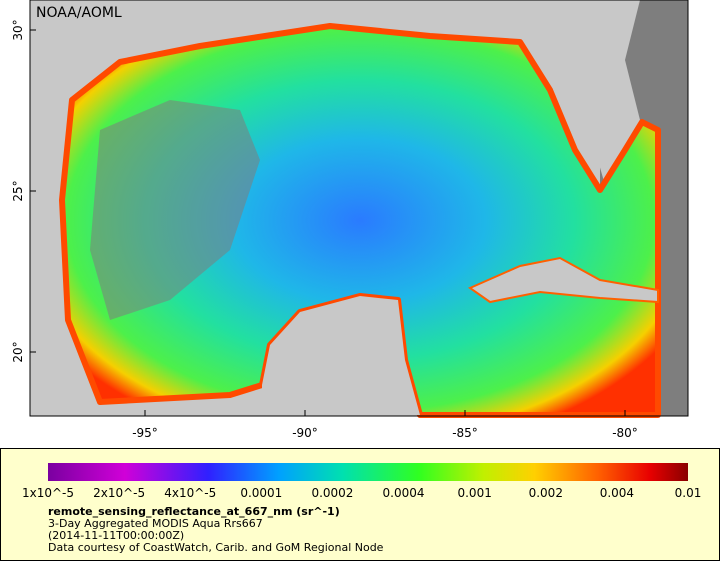 The width and height of the screenshot is (720, 565). I want to click on cuba, so click(563, 280).